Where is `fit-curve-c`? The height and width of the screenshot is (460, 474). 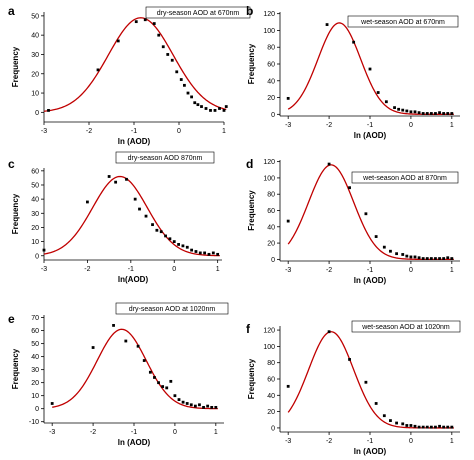 fit-curve-c is located at coordinates (131, 216).